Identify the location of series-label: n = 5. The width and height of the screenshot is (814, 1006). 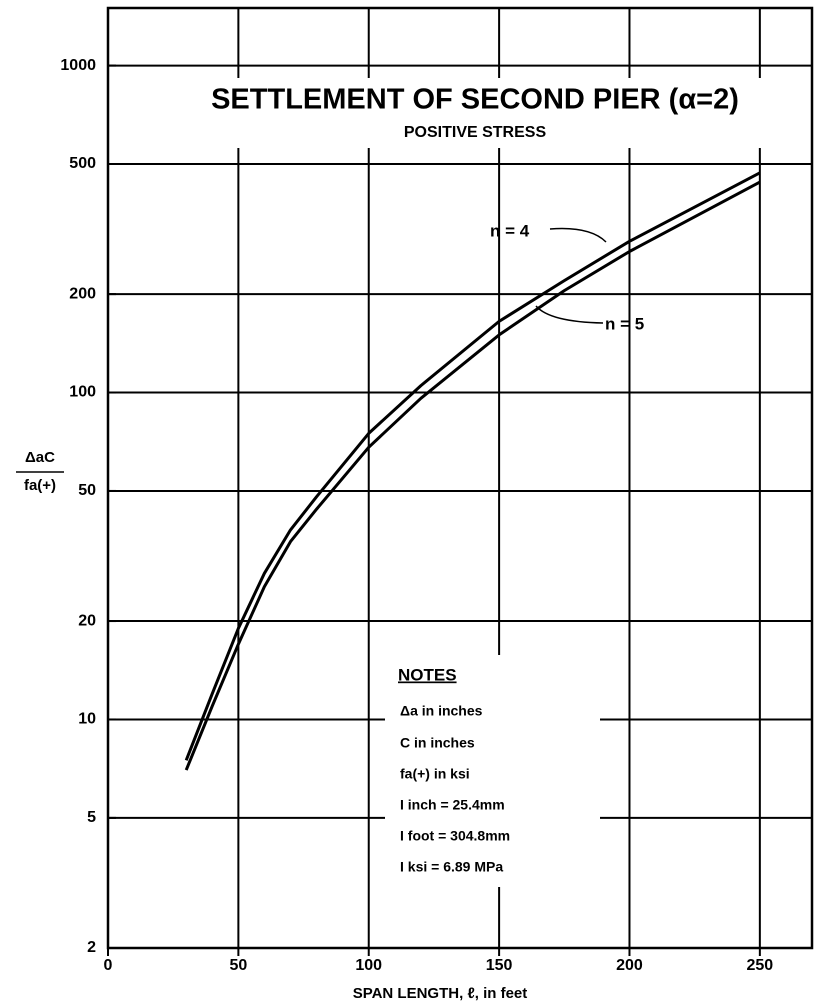
(624, 323).